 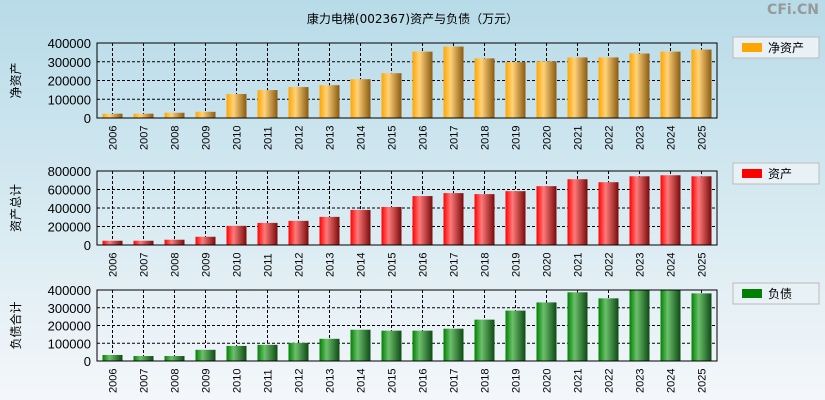 I want to click on legend-label: 净资产, so click(x=786, y=48).